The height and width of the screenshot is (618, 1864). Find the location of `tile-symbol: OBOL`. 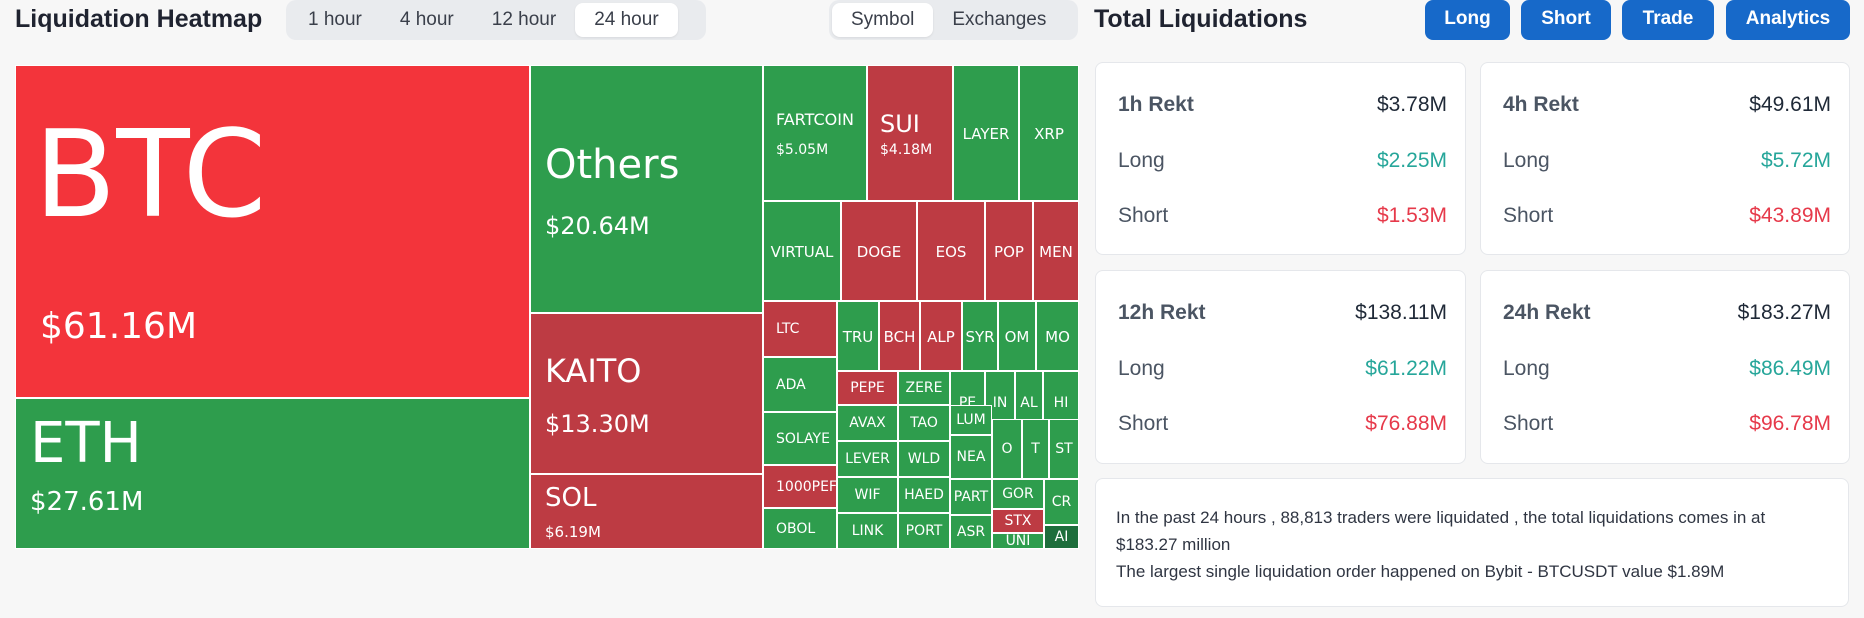

tile-symbol: OBOL is located at coordinates (796, 529).